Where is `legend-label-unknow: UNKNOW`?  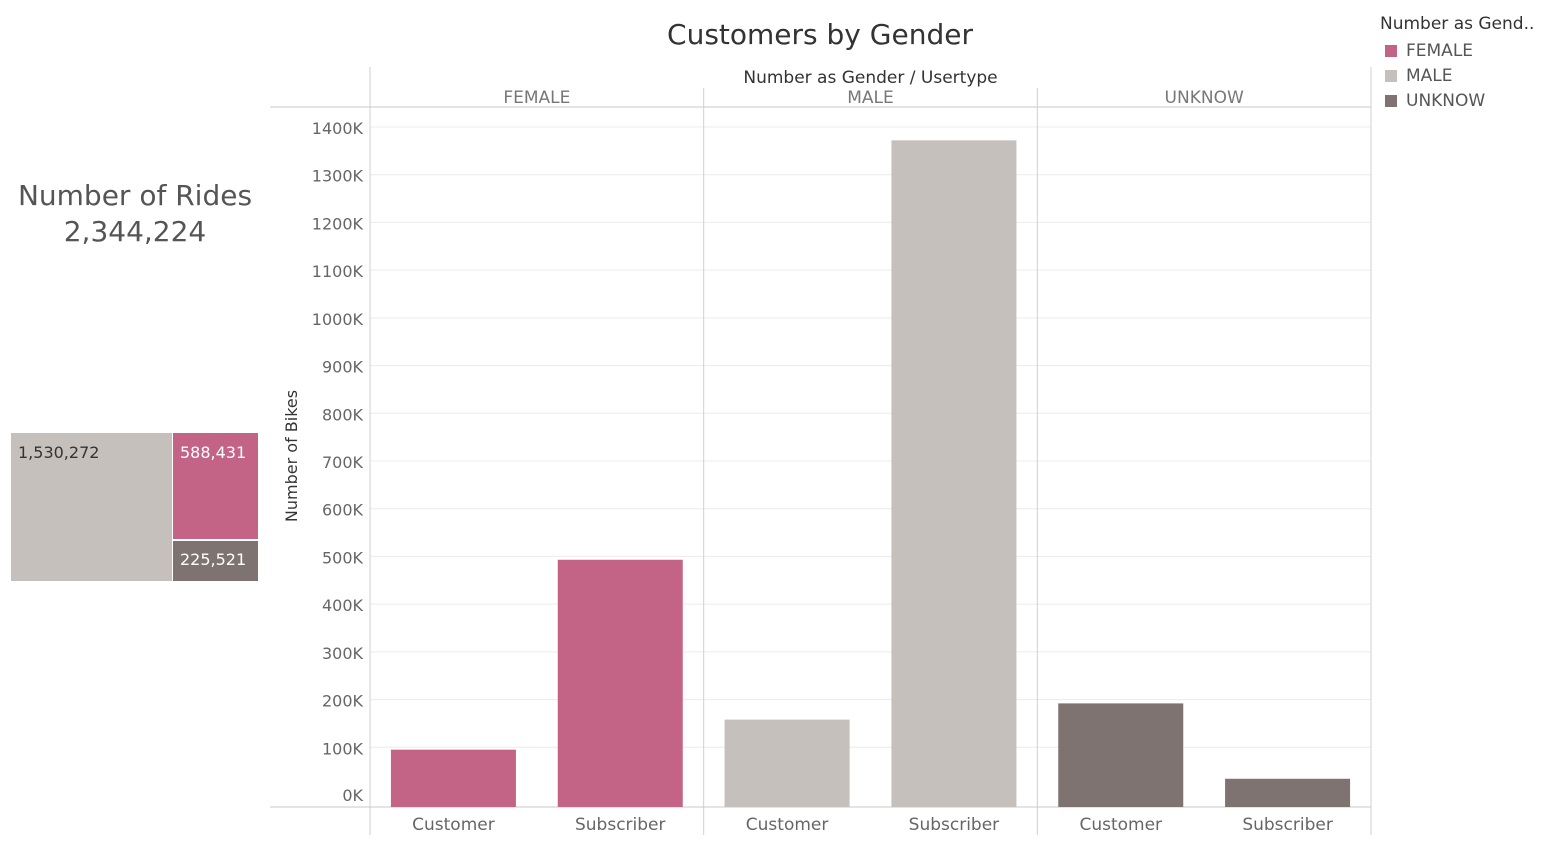
legend-label-unknow: UNKNOW is located at coordinates (1446, 100).